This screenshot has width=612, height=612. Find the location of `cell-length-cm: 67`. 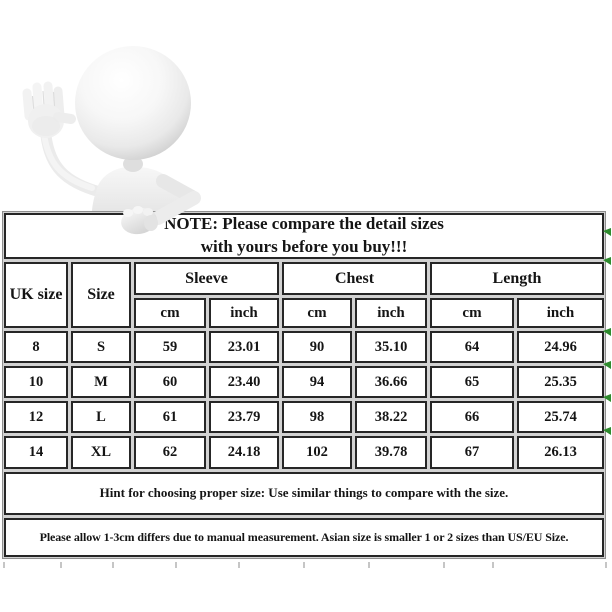

cell-length-cm: 67 is located at coordinates (472, 452).